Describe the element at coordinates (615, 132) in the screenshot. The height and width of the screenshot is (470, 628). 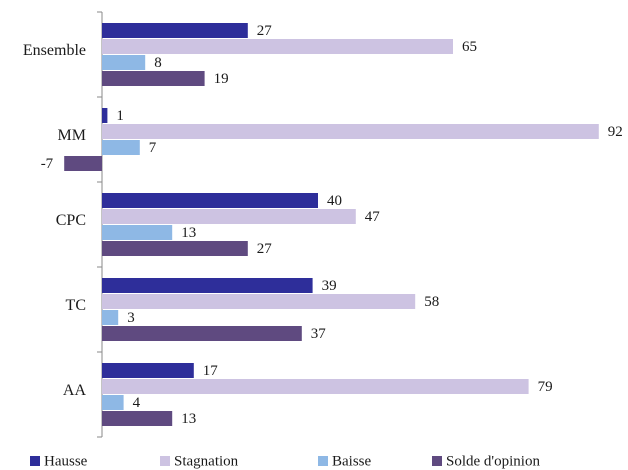
I see `data-label: 92` at that location.